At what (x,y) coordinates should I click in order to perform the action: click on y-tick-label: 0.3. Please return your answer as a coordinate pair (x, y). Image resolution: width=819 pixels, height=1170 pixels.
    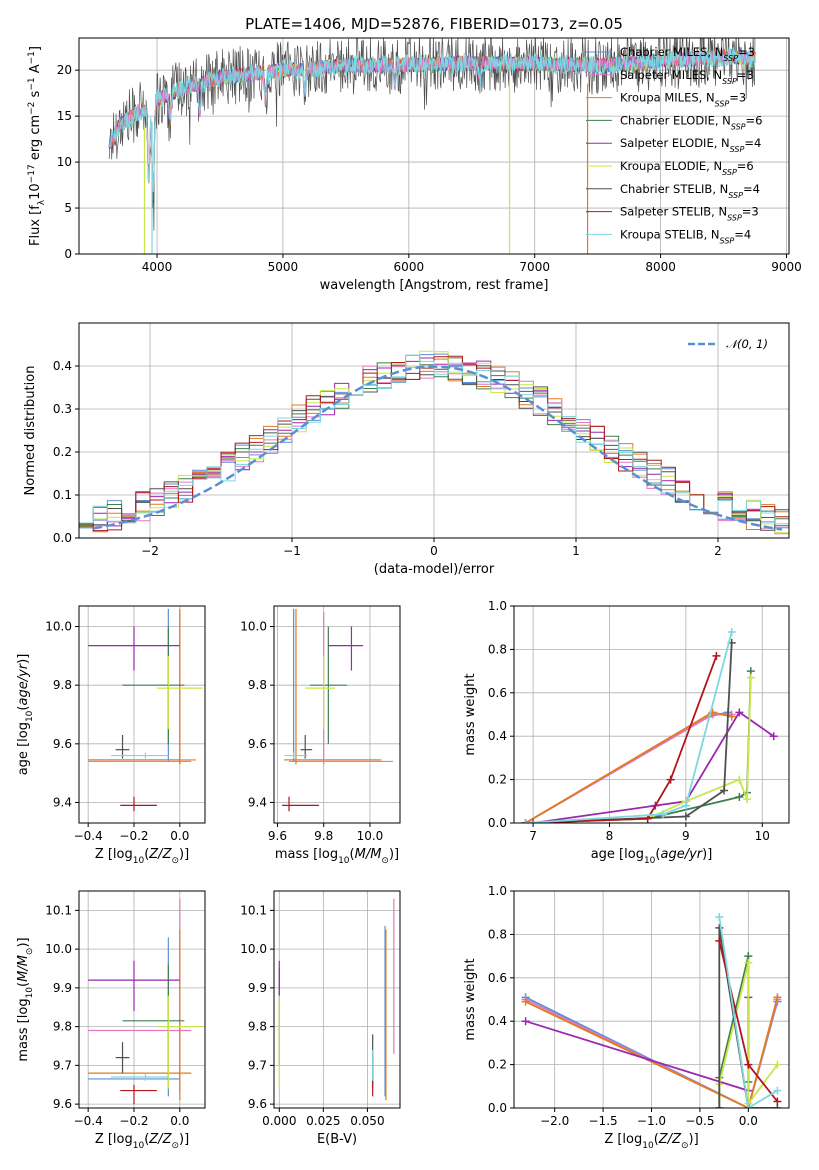
    Looking at the image, I should click on (62, 409).